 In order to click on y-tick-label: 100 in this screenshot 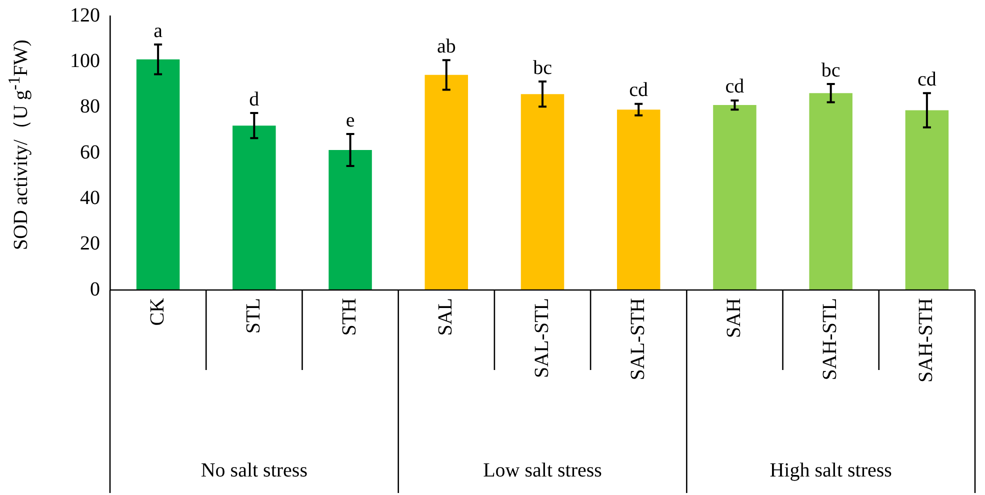, I will do `click(85, 61)`.